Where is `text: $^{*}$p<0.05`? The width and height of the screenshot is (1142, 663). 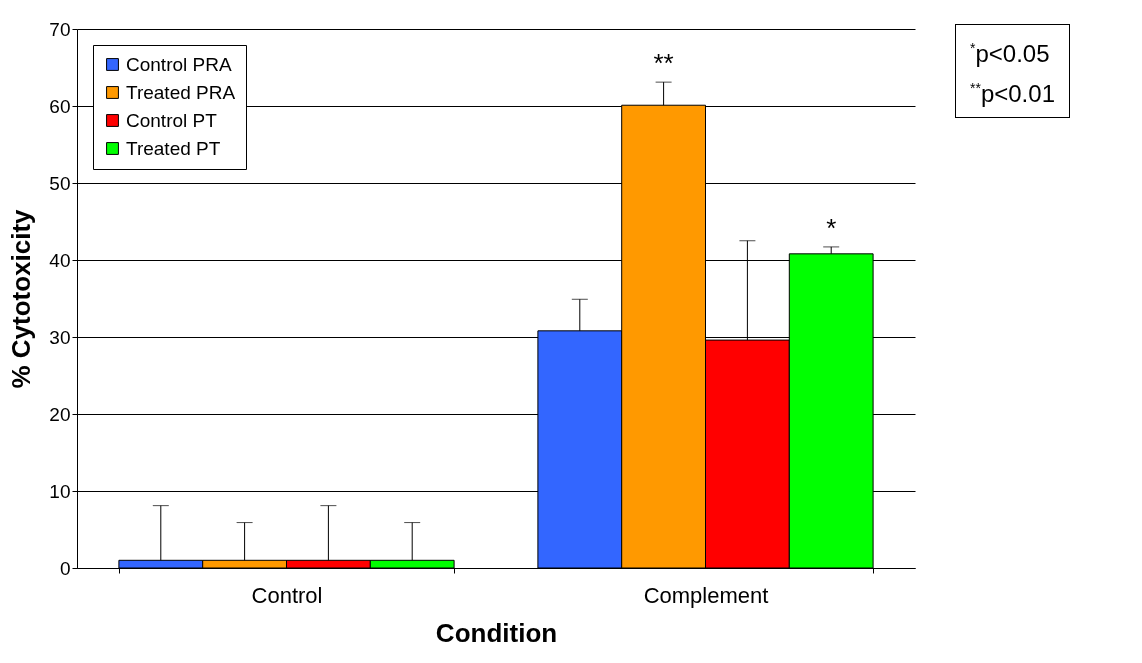 text: $^{*}$p<0.05 is located at coordinates (1010, 54).